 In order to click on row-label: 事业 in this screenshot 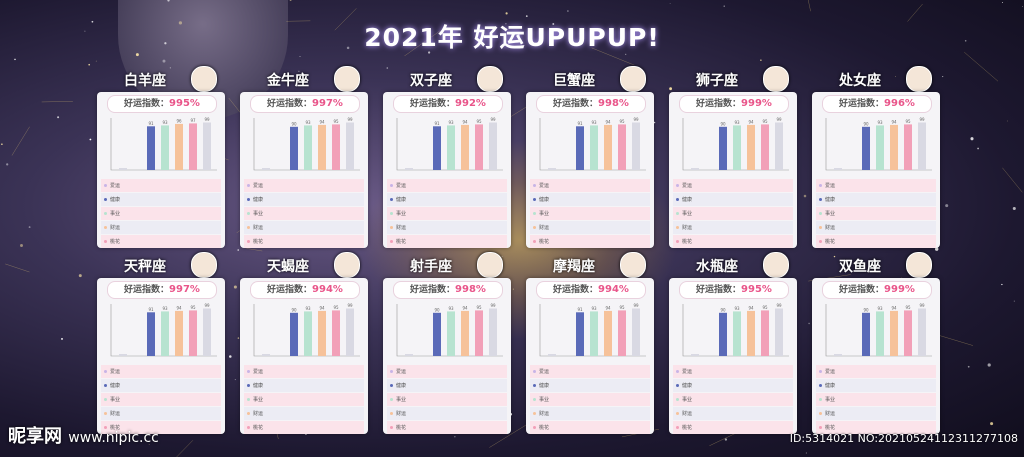, I will do `click(258, 214)`.